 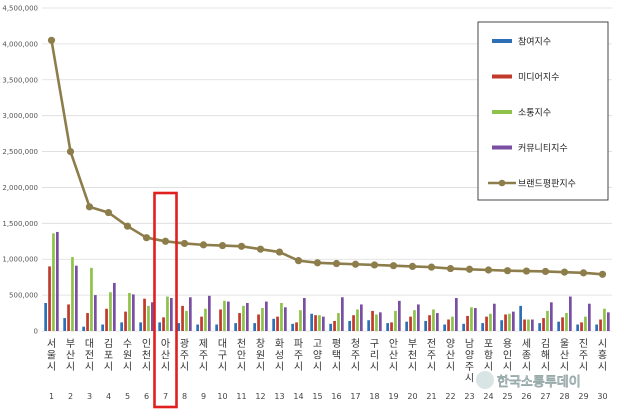 I want to click on x-index-label: 10, so click(x=222, y=396).